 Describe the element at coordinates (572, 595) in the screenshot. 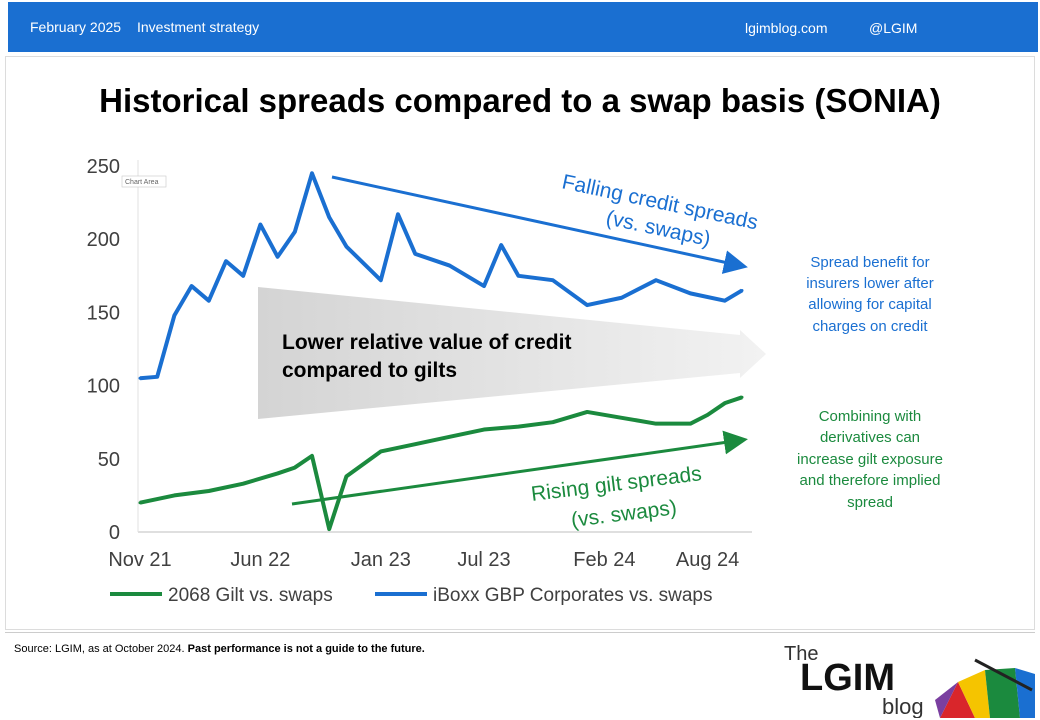

I see `legend-label-iboxx: iBoxx GBP Corporates vs. swaps` at that location.